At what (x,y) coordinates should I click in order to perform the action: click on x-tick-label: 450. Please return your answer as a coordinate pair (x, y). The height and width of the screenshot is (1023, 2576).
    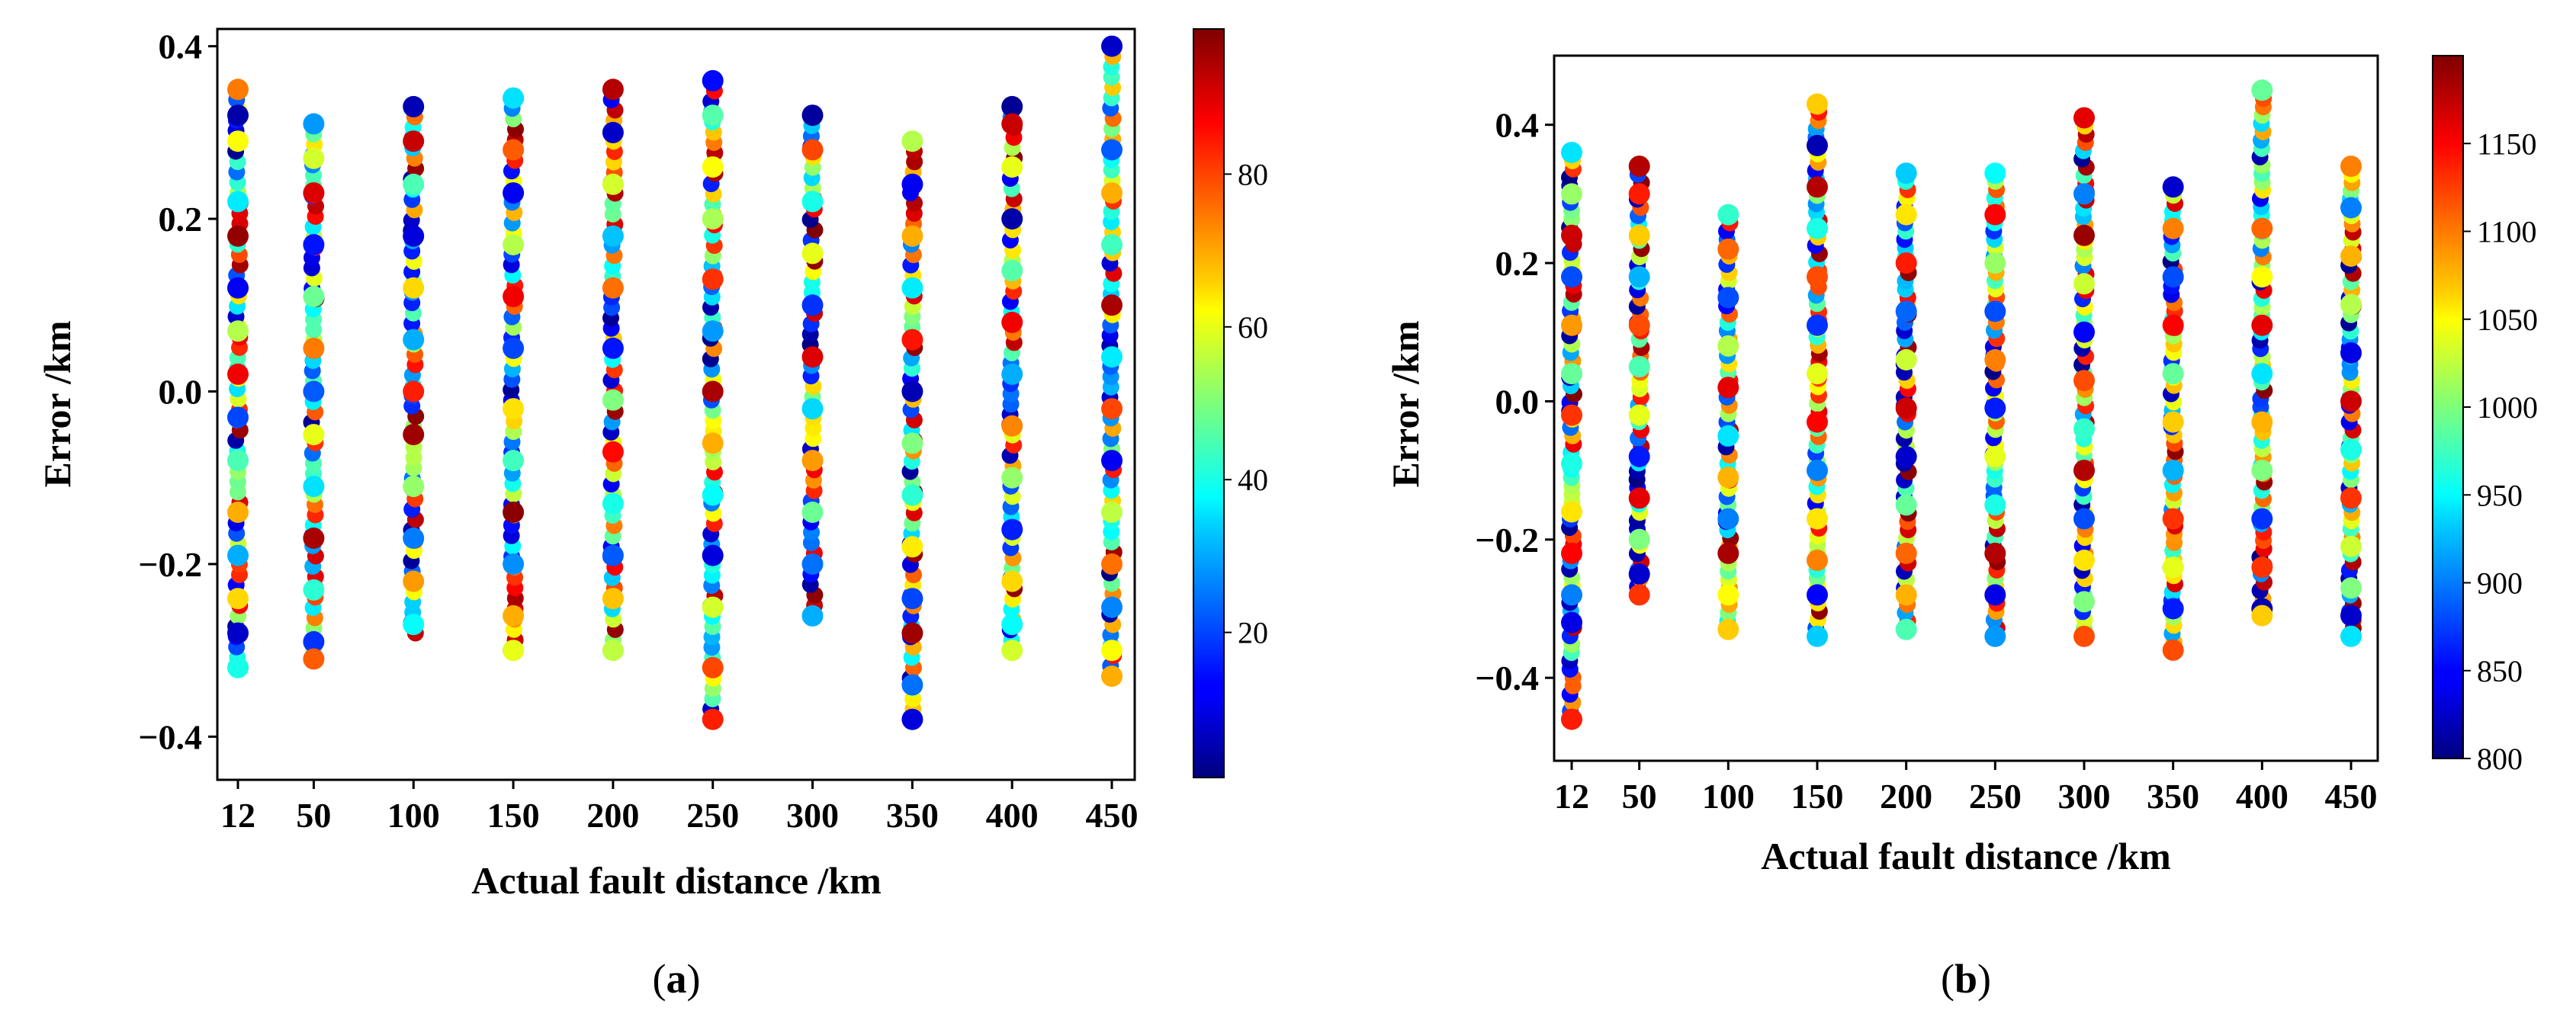
    Looking at the image, I should click on (1112, 815).